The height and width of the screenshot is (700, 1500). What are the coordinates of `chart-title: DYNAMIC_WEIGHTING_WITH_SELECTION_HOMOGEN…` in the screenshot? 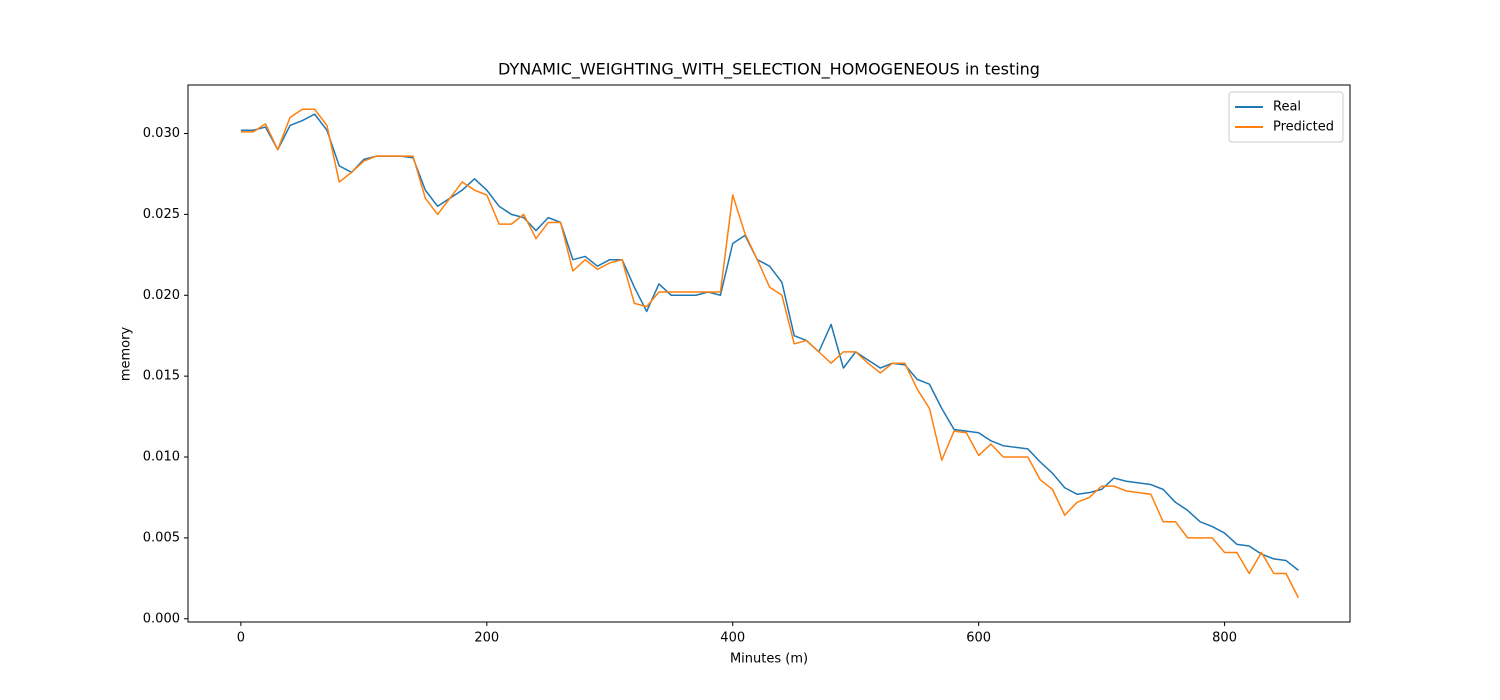 It's located at (769, 70).